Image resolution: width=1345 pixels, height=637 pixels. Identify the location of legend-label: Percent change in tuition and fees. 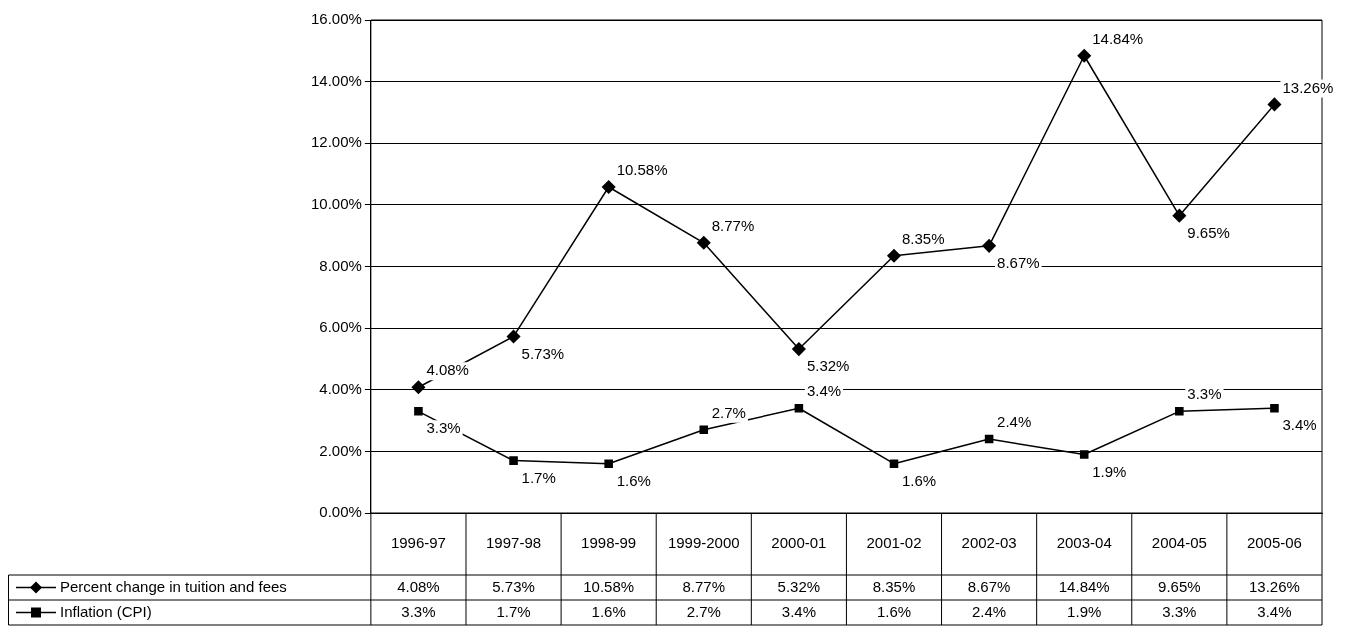
(173, 586).